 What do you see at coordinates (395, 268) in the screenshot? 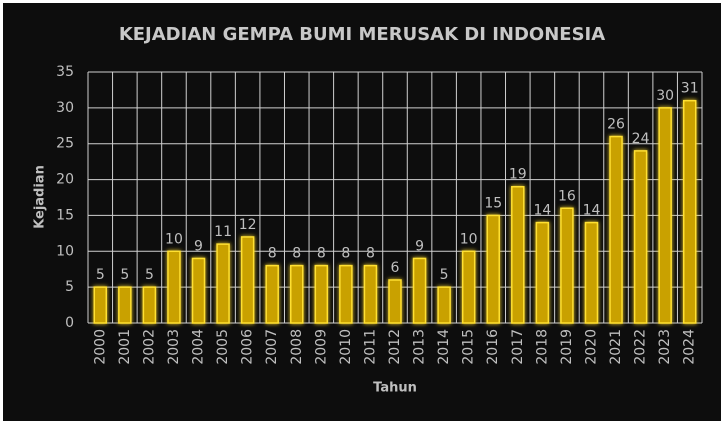
I see `data-label: 6` at bounding box center [395, 268].